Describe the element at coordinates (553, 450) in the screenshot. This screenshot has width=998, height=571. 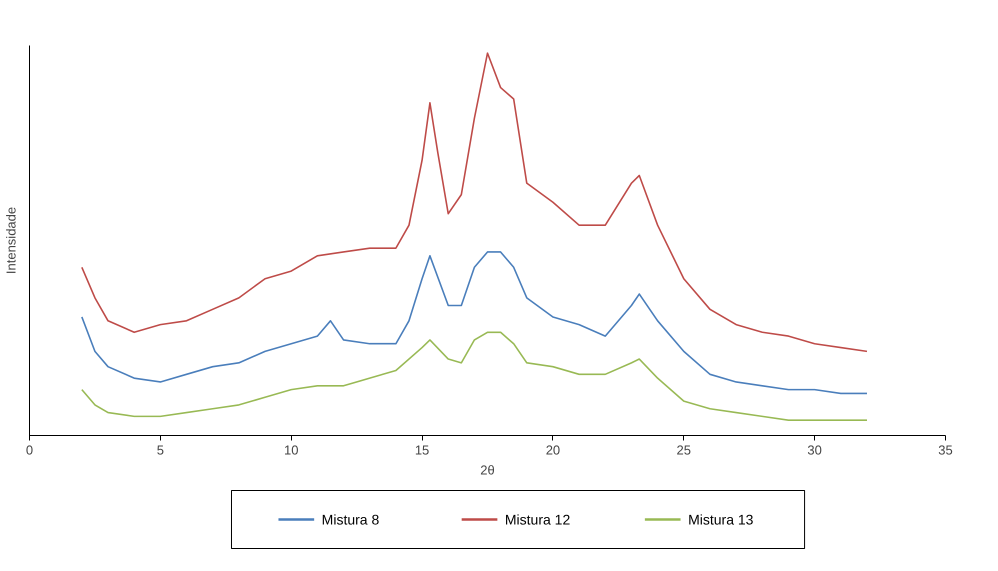
I see `x-tick-label: 20` at that location.